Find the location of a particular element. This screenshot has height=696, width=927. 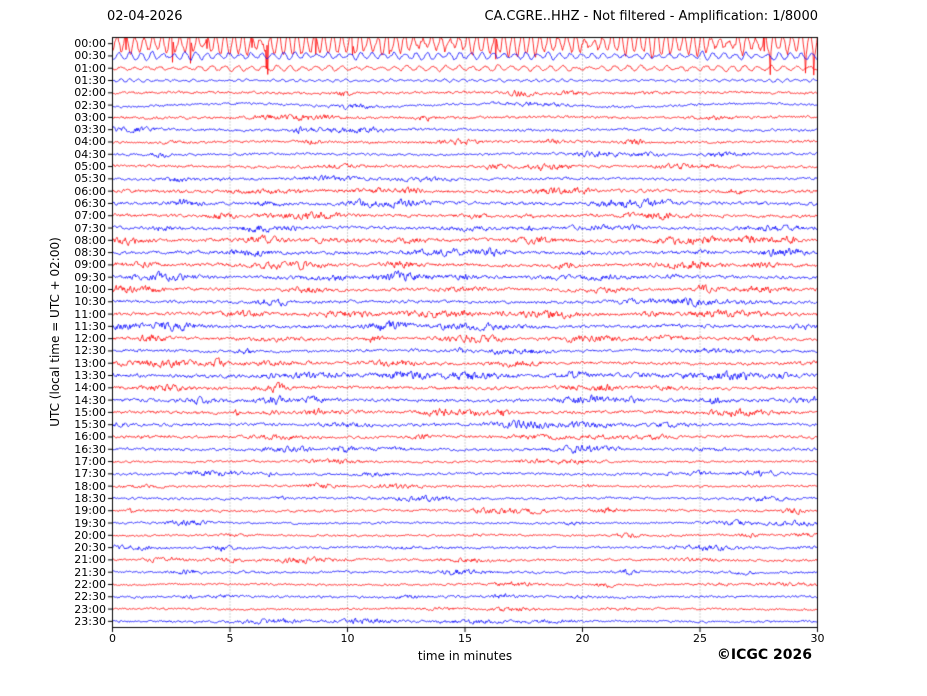

y-tick-label: 12:30 is located at coordinates (90, 351).